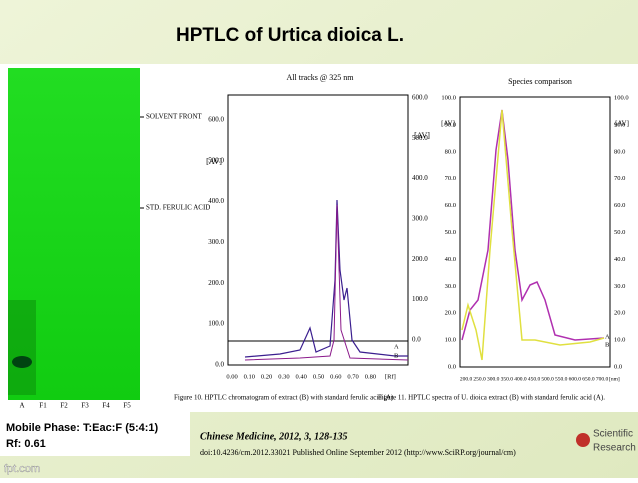 This screenshot has height=483, width=638. What do you see at coordinates (335, 376) in the screenshot?
I see `tick-label: 0.60` at bounding box center [335, 376].